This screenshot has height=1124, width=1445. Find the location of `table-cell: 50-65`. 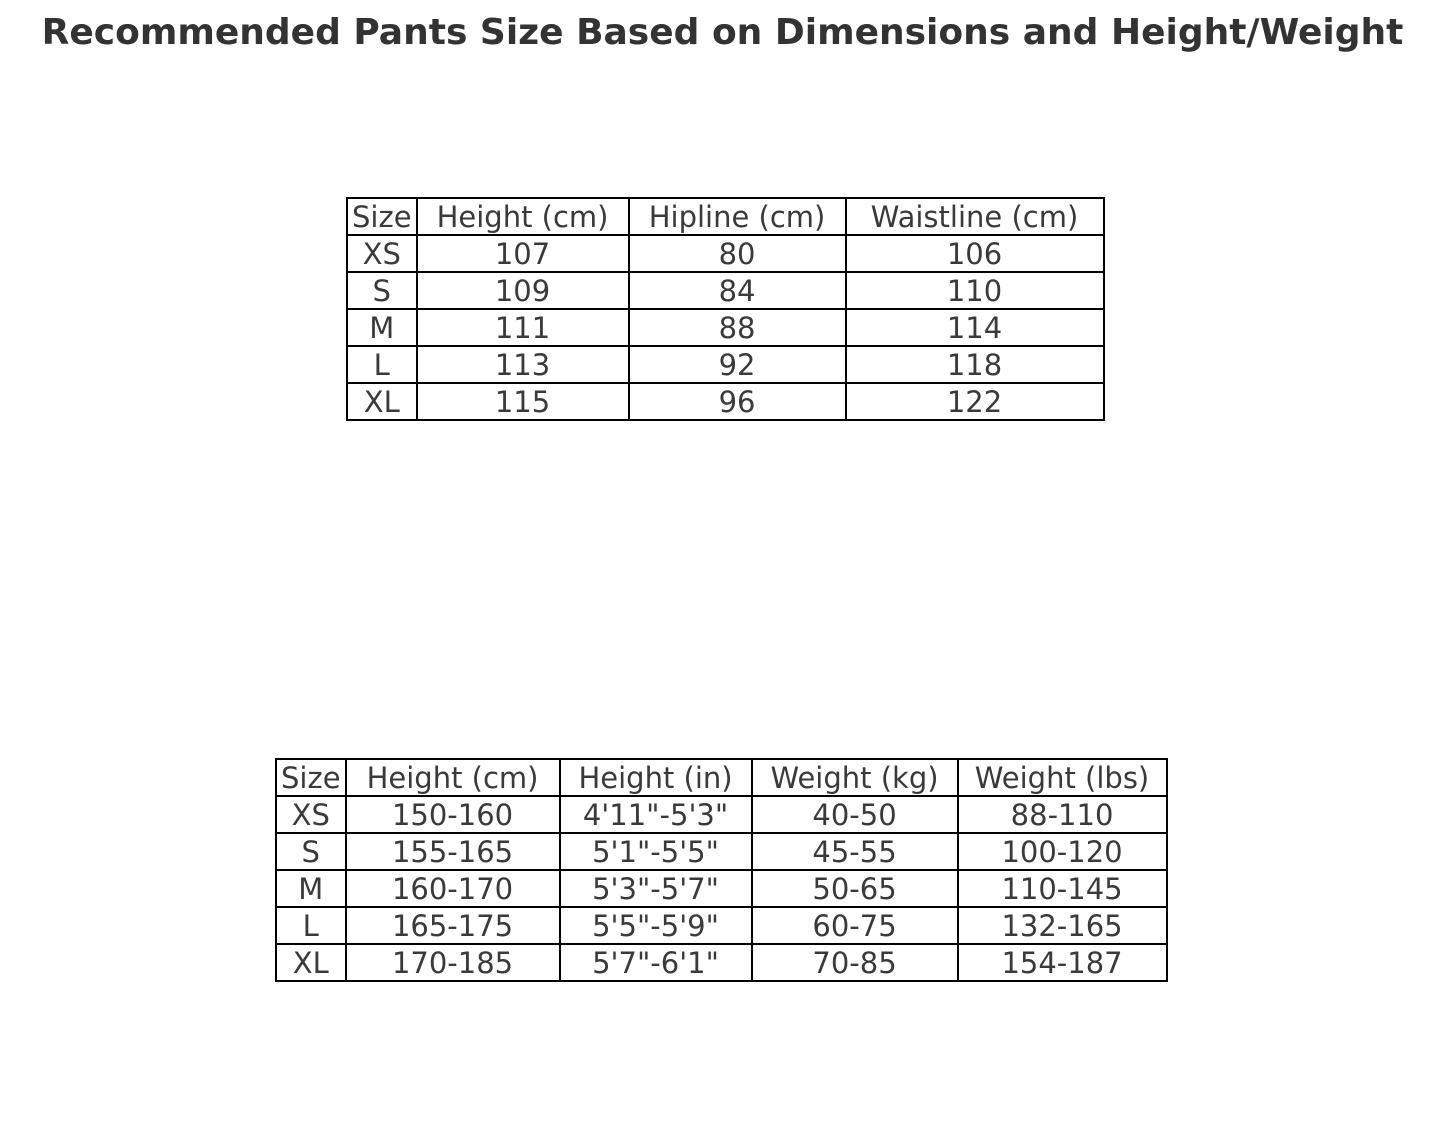

table-cell: 50-65 is located at coordinates (854, 888).